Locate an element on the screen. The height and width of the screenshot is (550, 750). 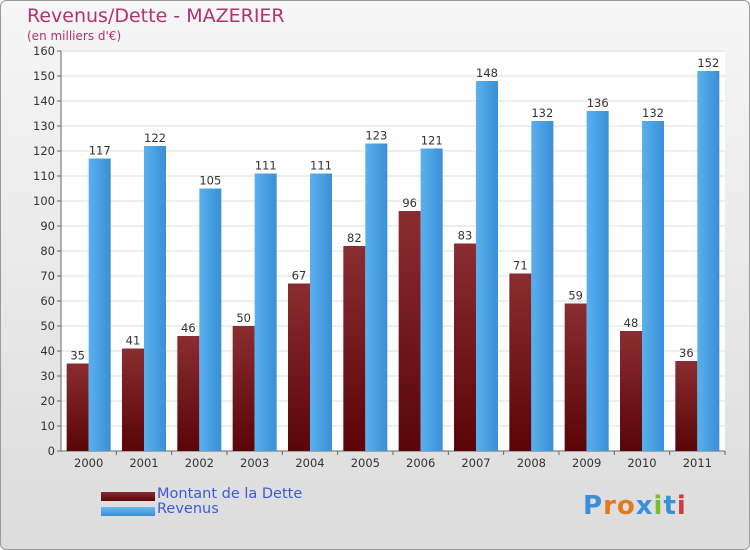
x-tick-label: 2004 is located at coordinates (309, 463).